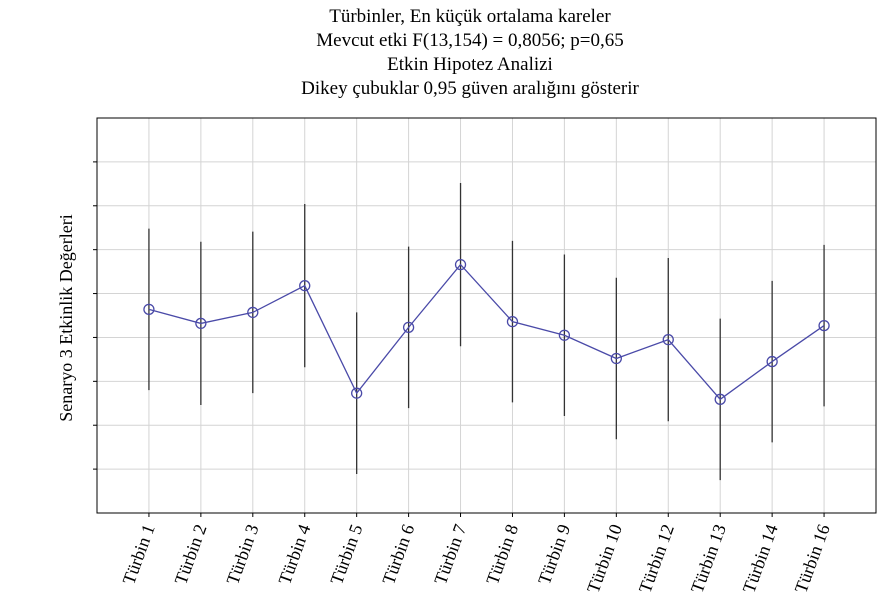  What do you see at coordinates (294, 555) in the screenshot?
I see `x-tick-label: Türbin 4` at bounding box center [294, 555].